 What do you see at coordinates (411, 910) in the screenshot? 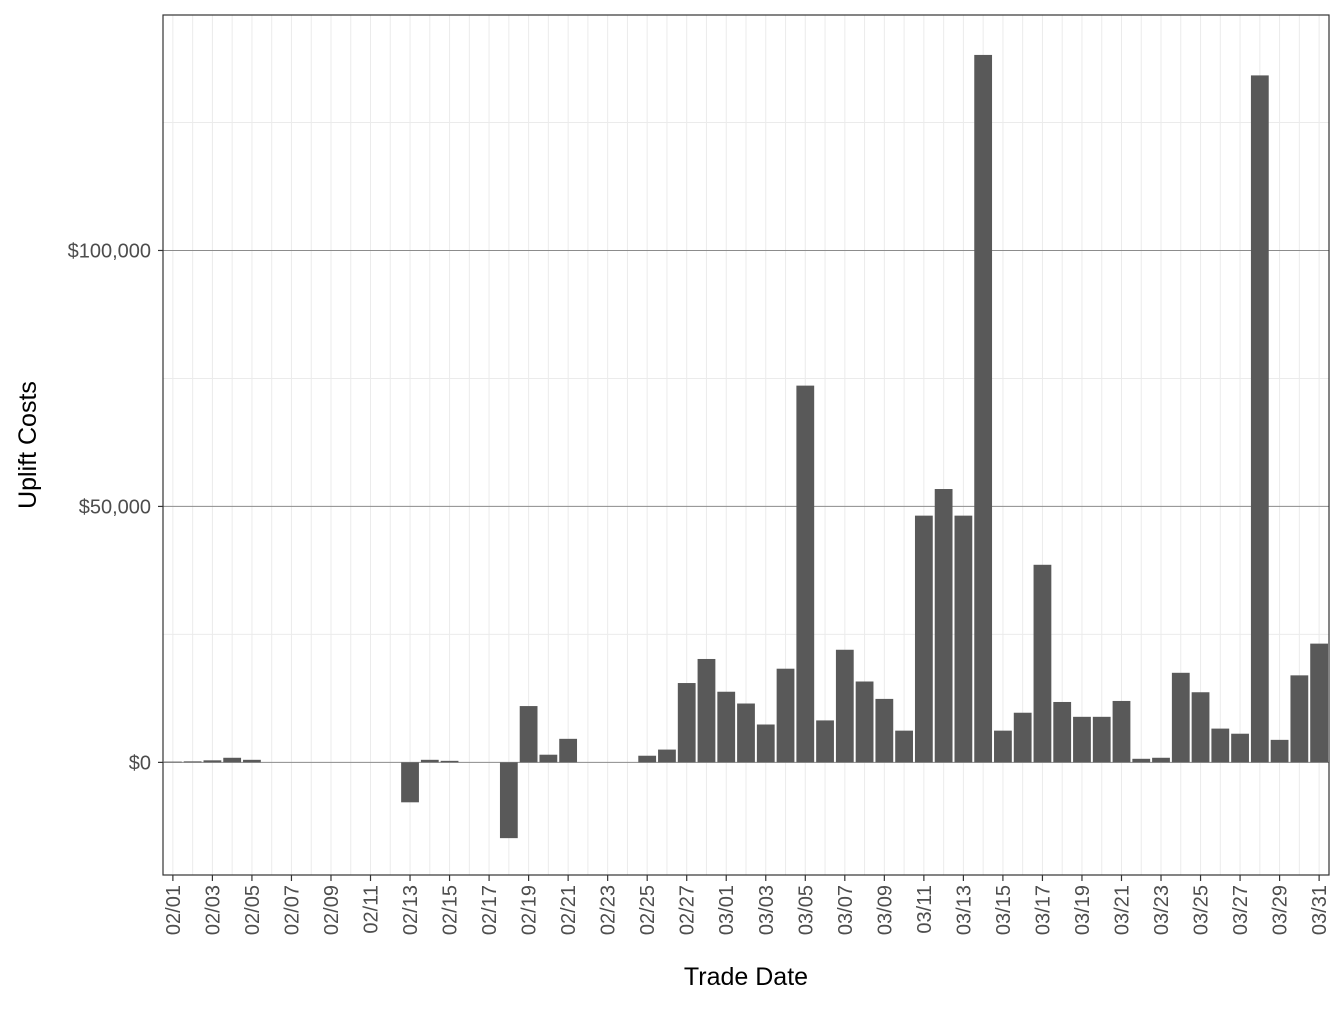
I see `x-tick-label: 02/13` at bounding box center [411, 910].